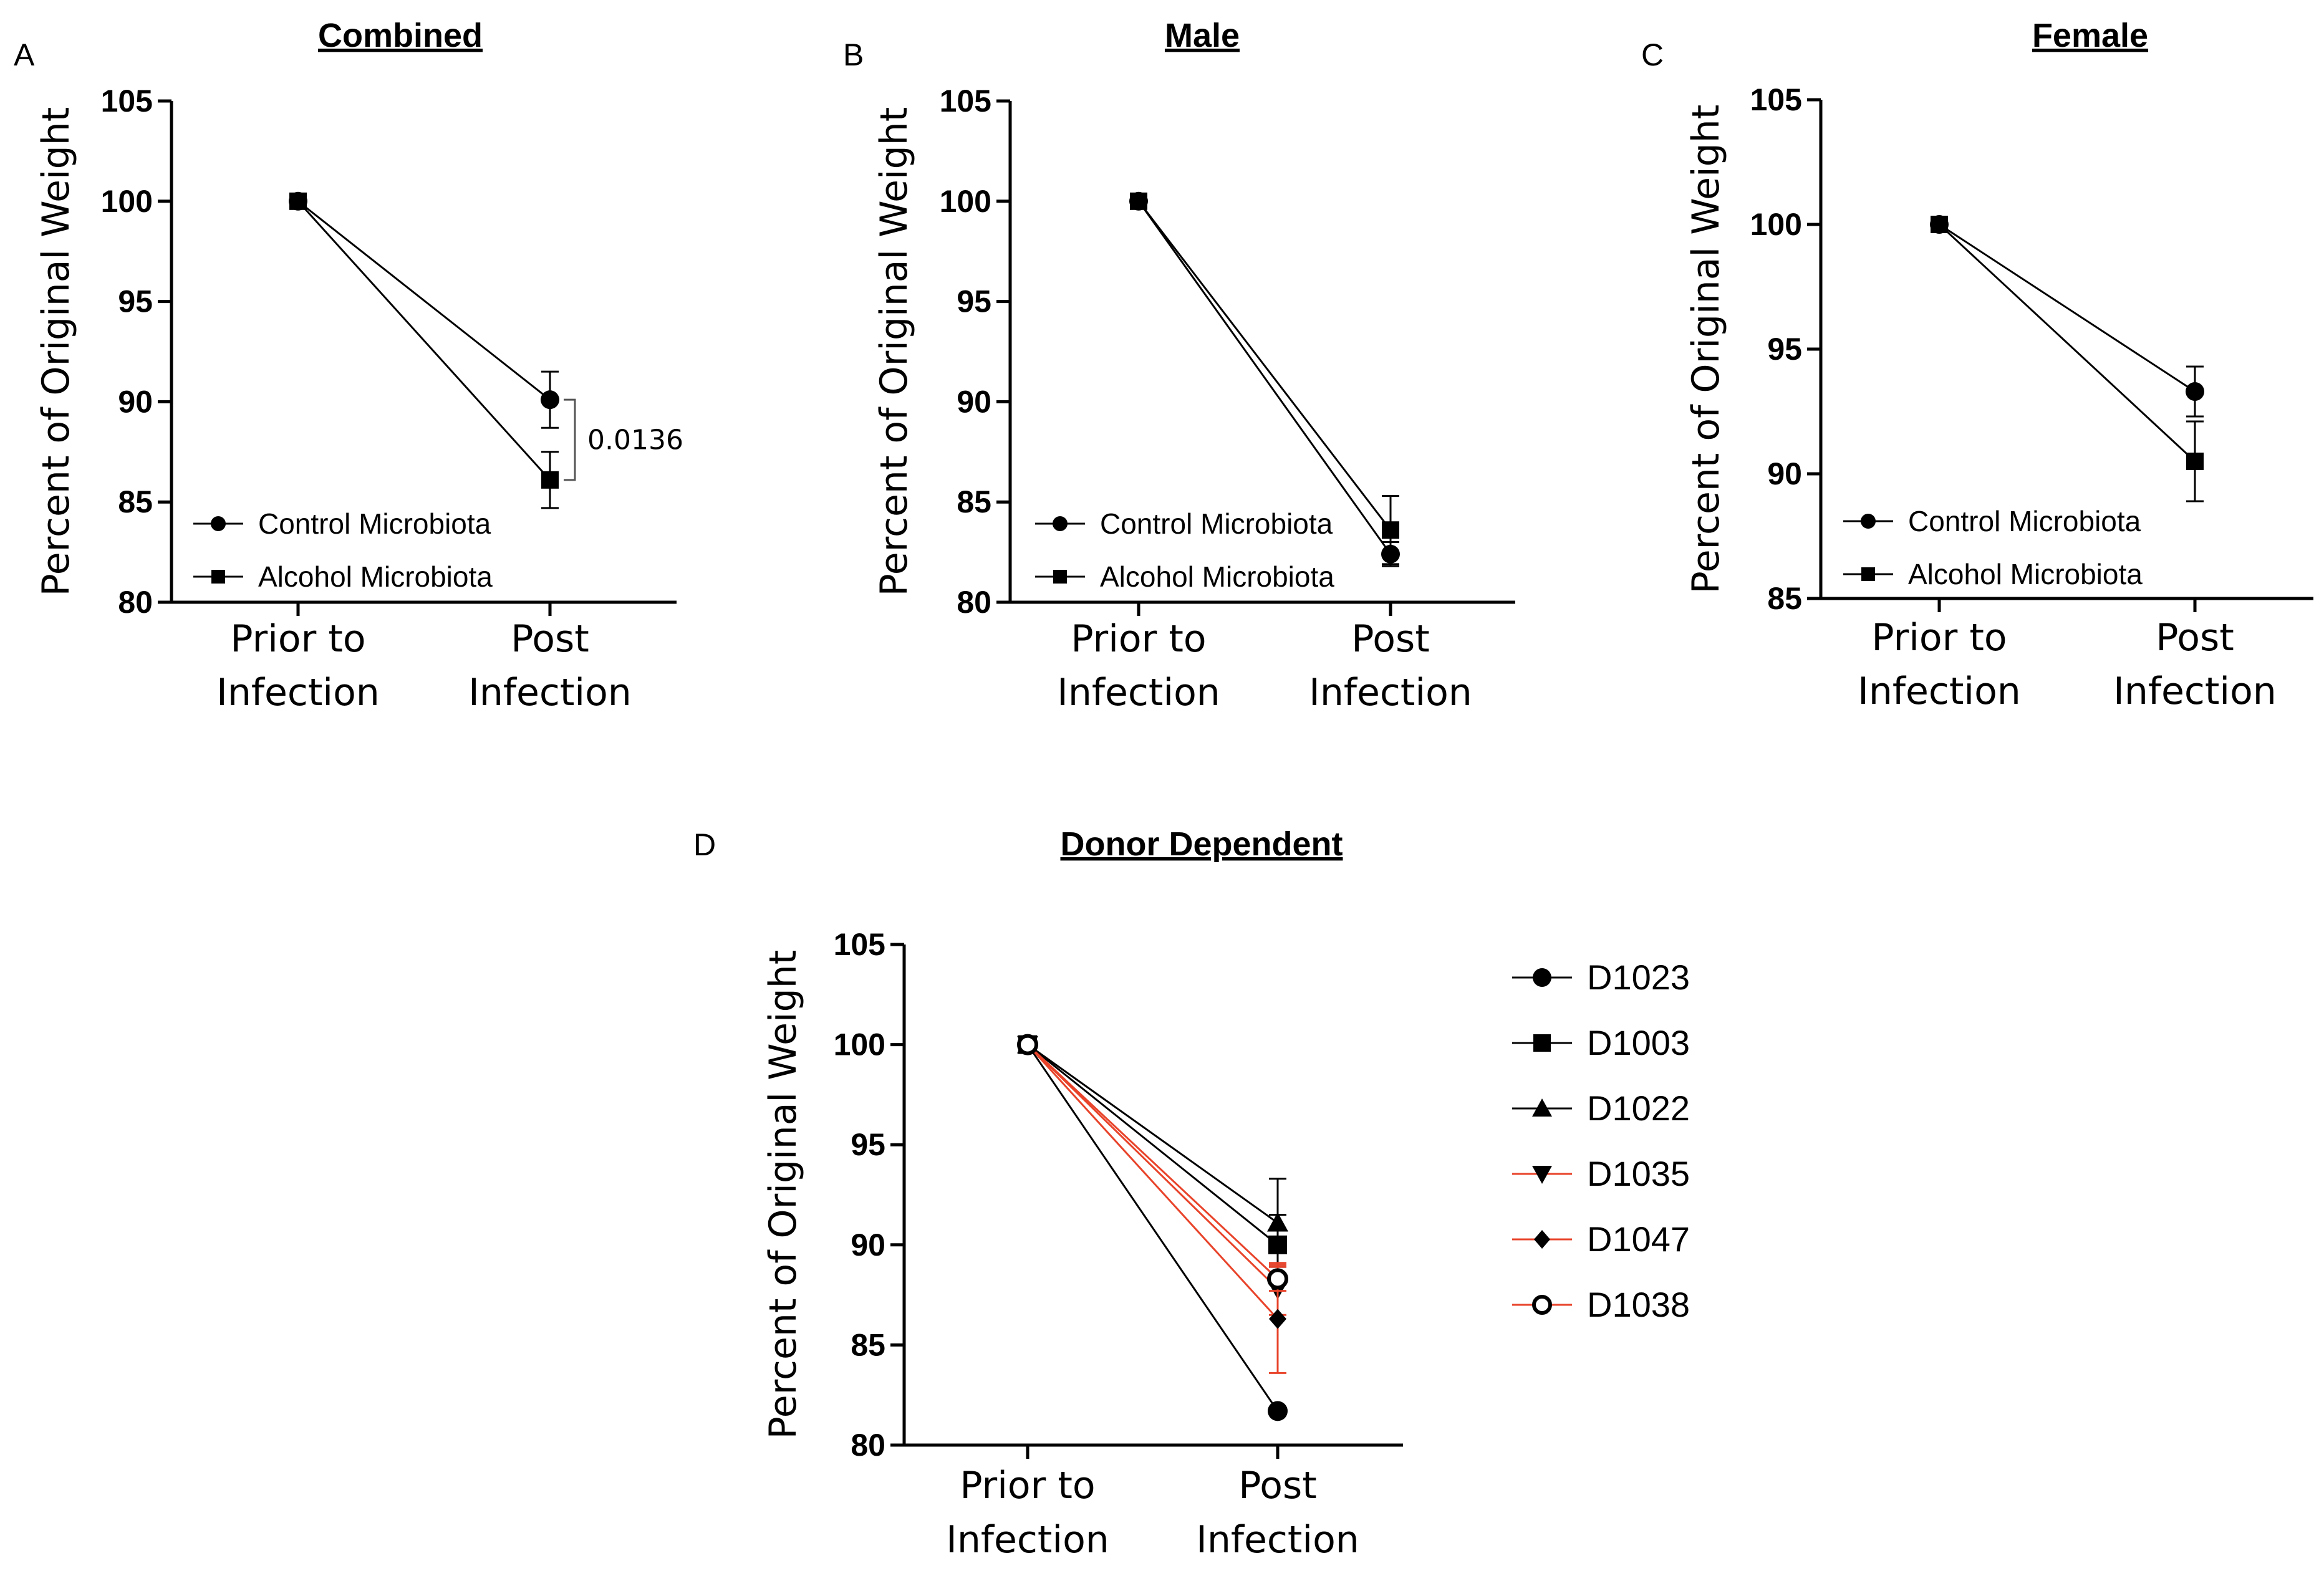 Image resolution: width=2324 pixels, height=1581 pixels. Describe the element at coordinates (570, 439) in the screenshot. I see `significance-bracket` at that location.